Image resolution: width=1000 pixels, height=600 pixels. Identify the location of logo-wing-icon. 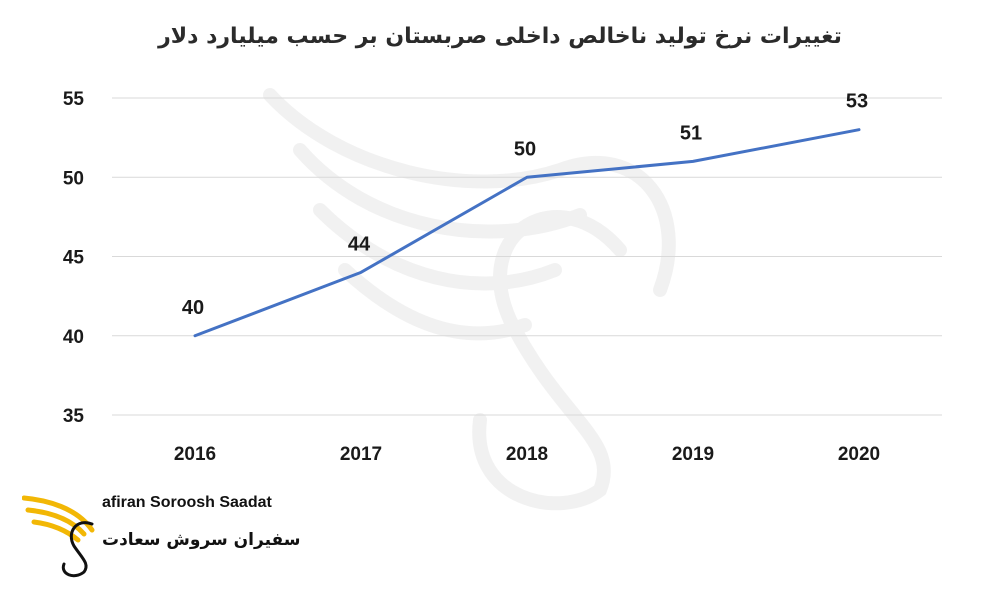
(58, 536).